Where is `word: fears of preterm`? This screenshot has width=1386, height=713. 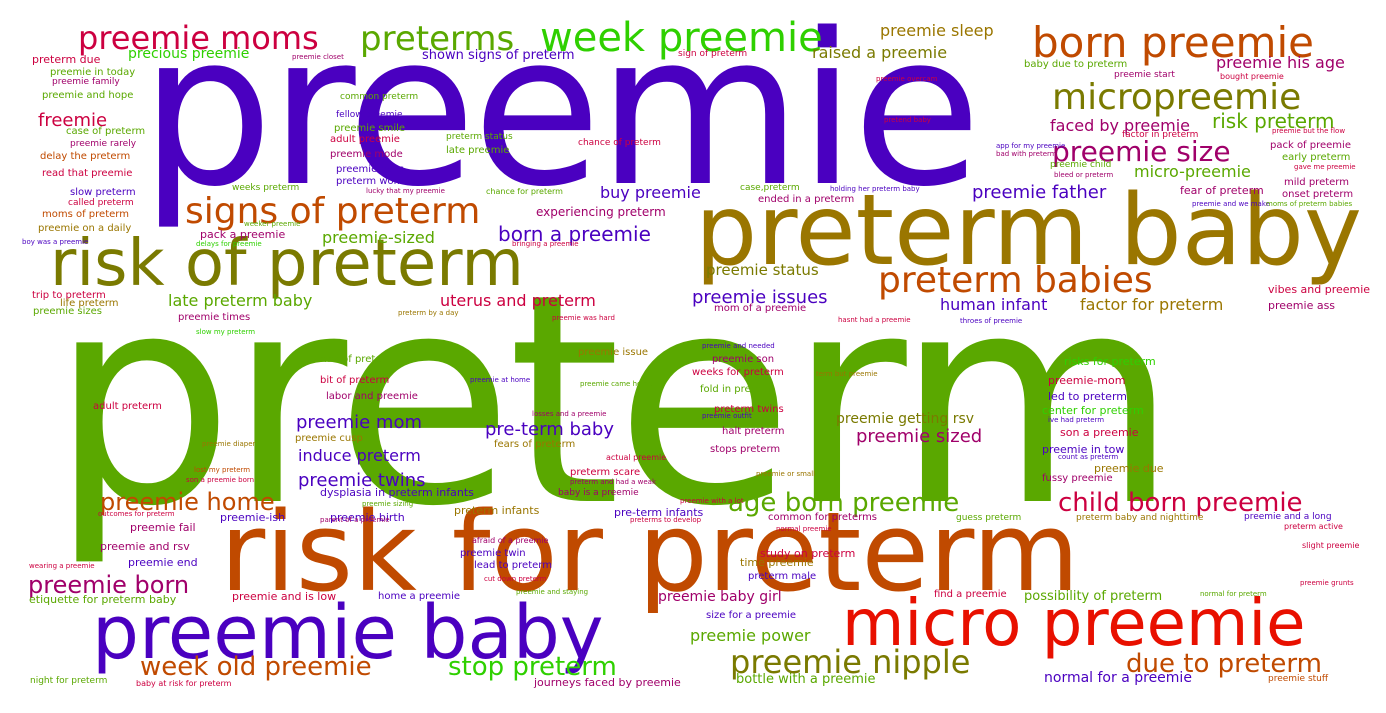
word: fears of preterm is located at coordinates (535, 444).